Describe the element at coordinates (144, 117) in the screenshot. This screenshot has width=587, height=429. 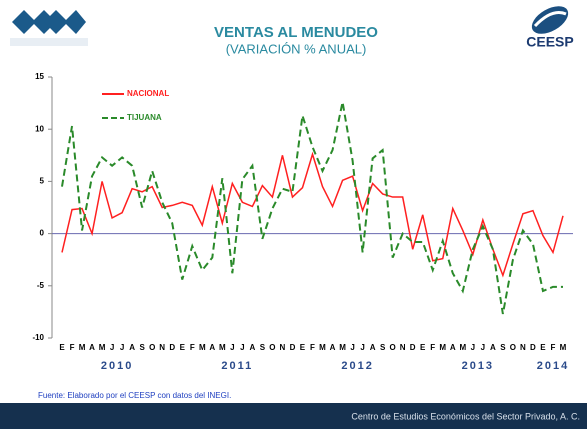
I see `legend-label: TIJUANA` at that location.